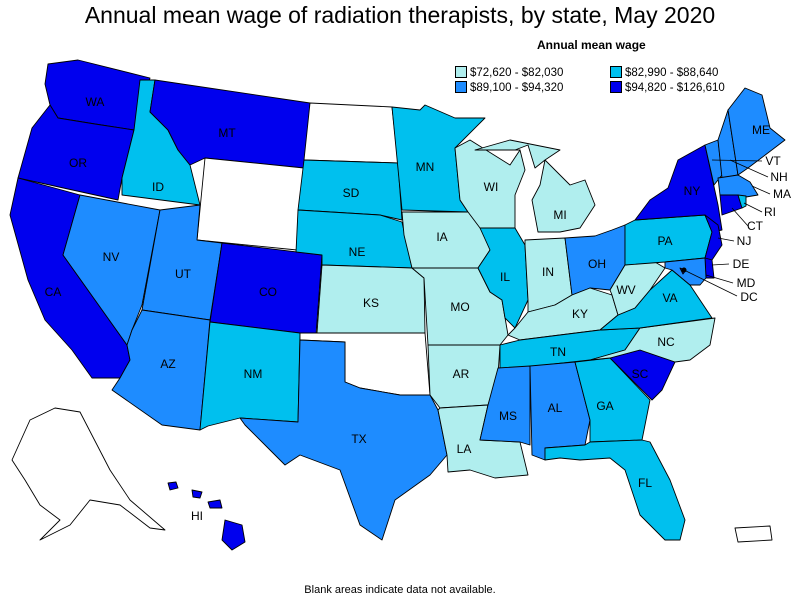 The image size is (800, 600). Describe the element at coordinates (111, 257) in the screenshot. I see `label-nv: NV` at that location.